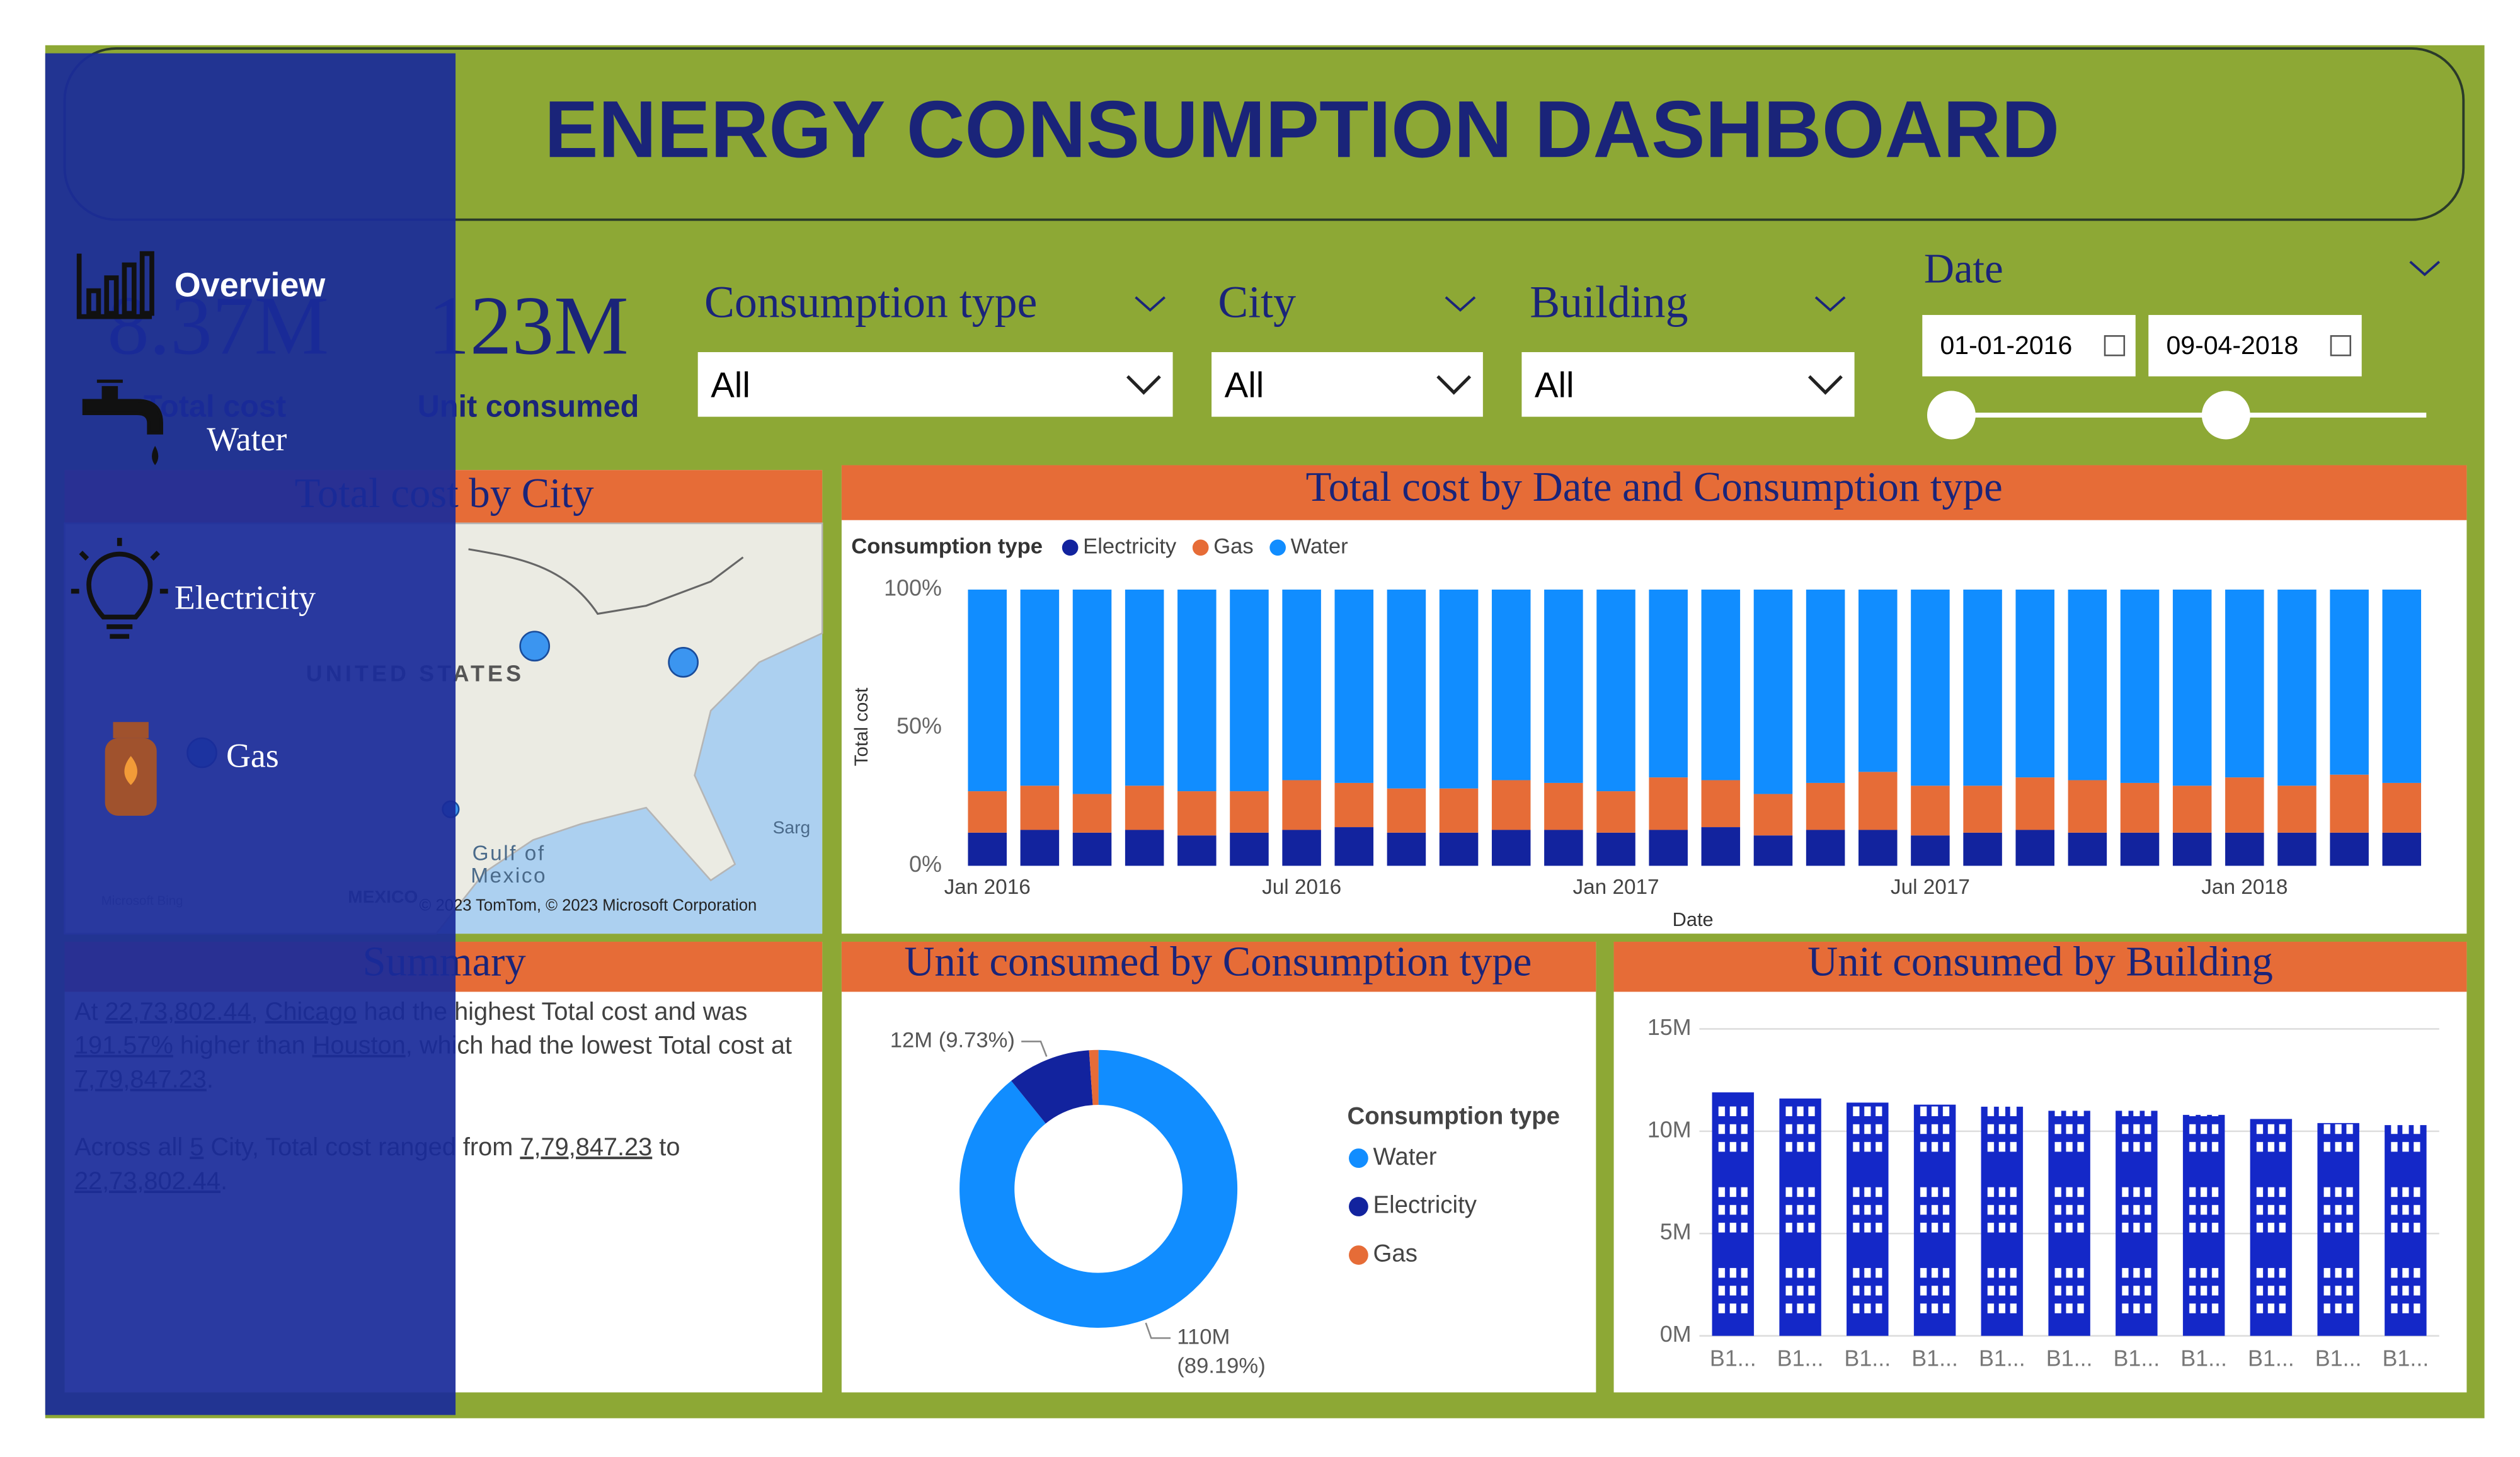  Describe the element at coordinates (1218, 962) in the screenshot. I see `chart-title: Unit consumed by Consumption type` at that location.